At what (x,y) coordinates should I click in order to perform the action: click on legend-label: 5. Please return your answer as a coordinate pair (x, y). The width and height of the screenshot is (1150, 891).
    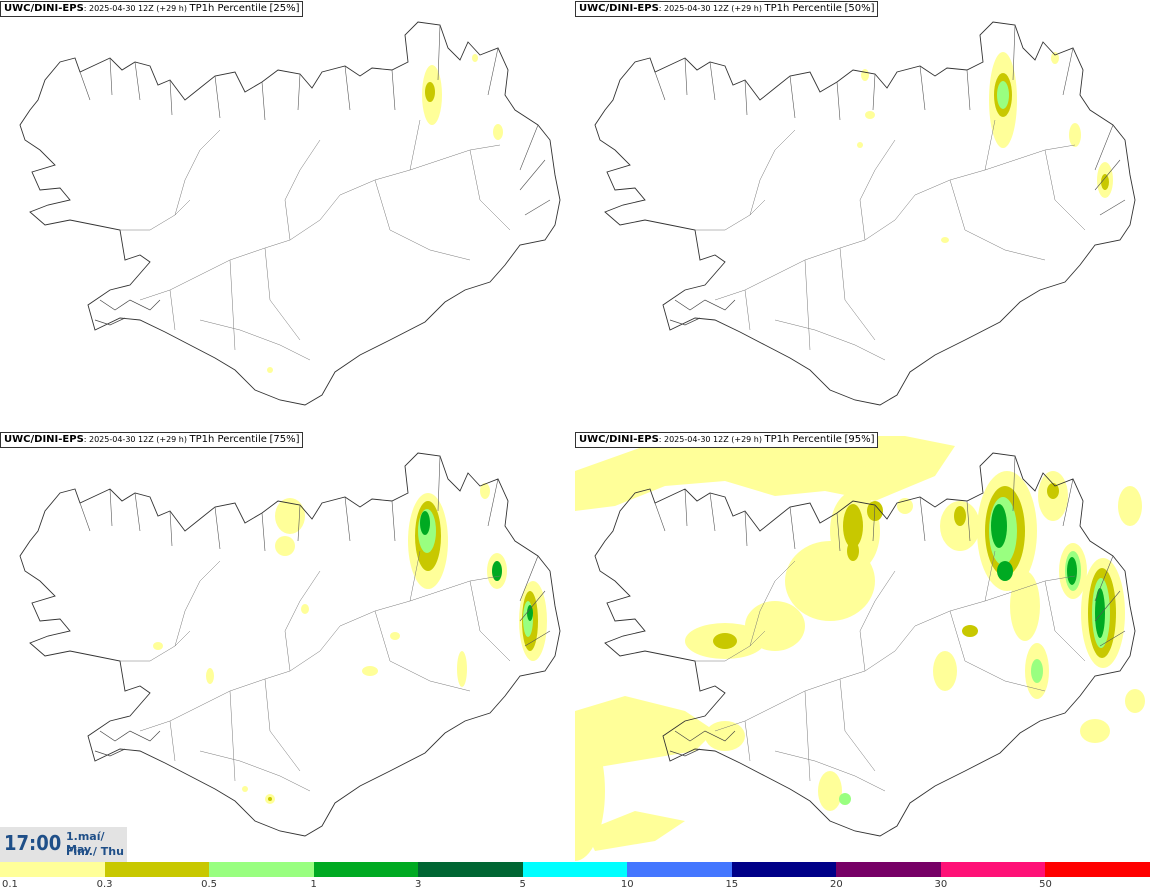
    Looking at the image, I should click on (522, 884).